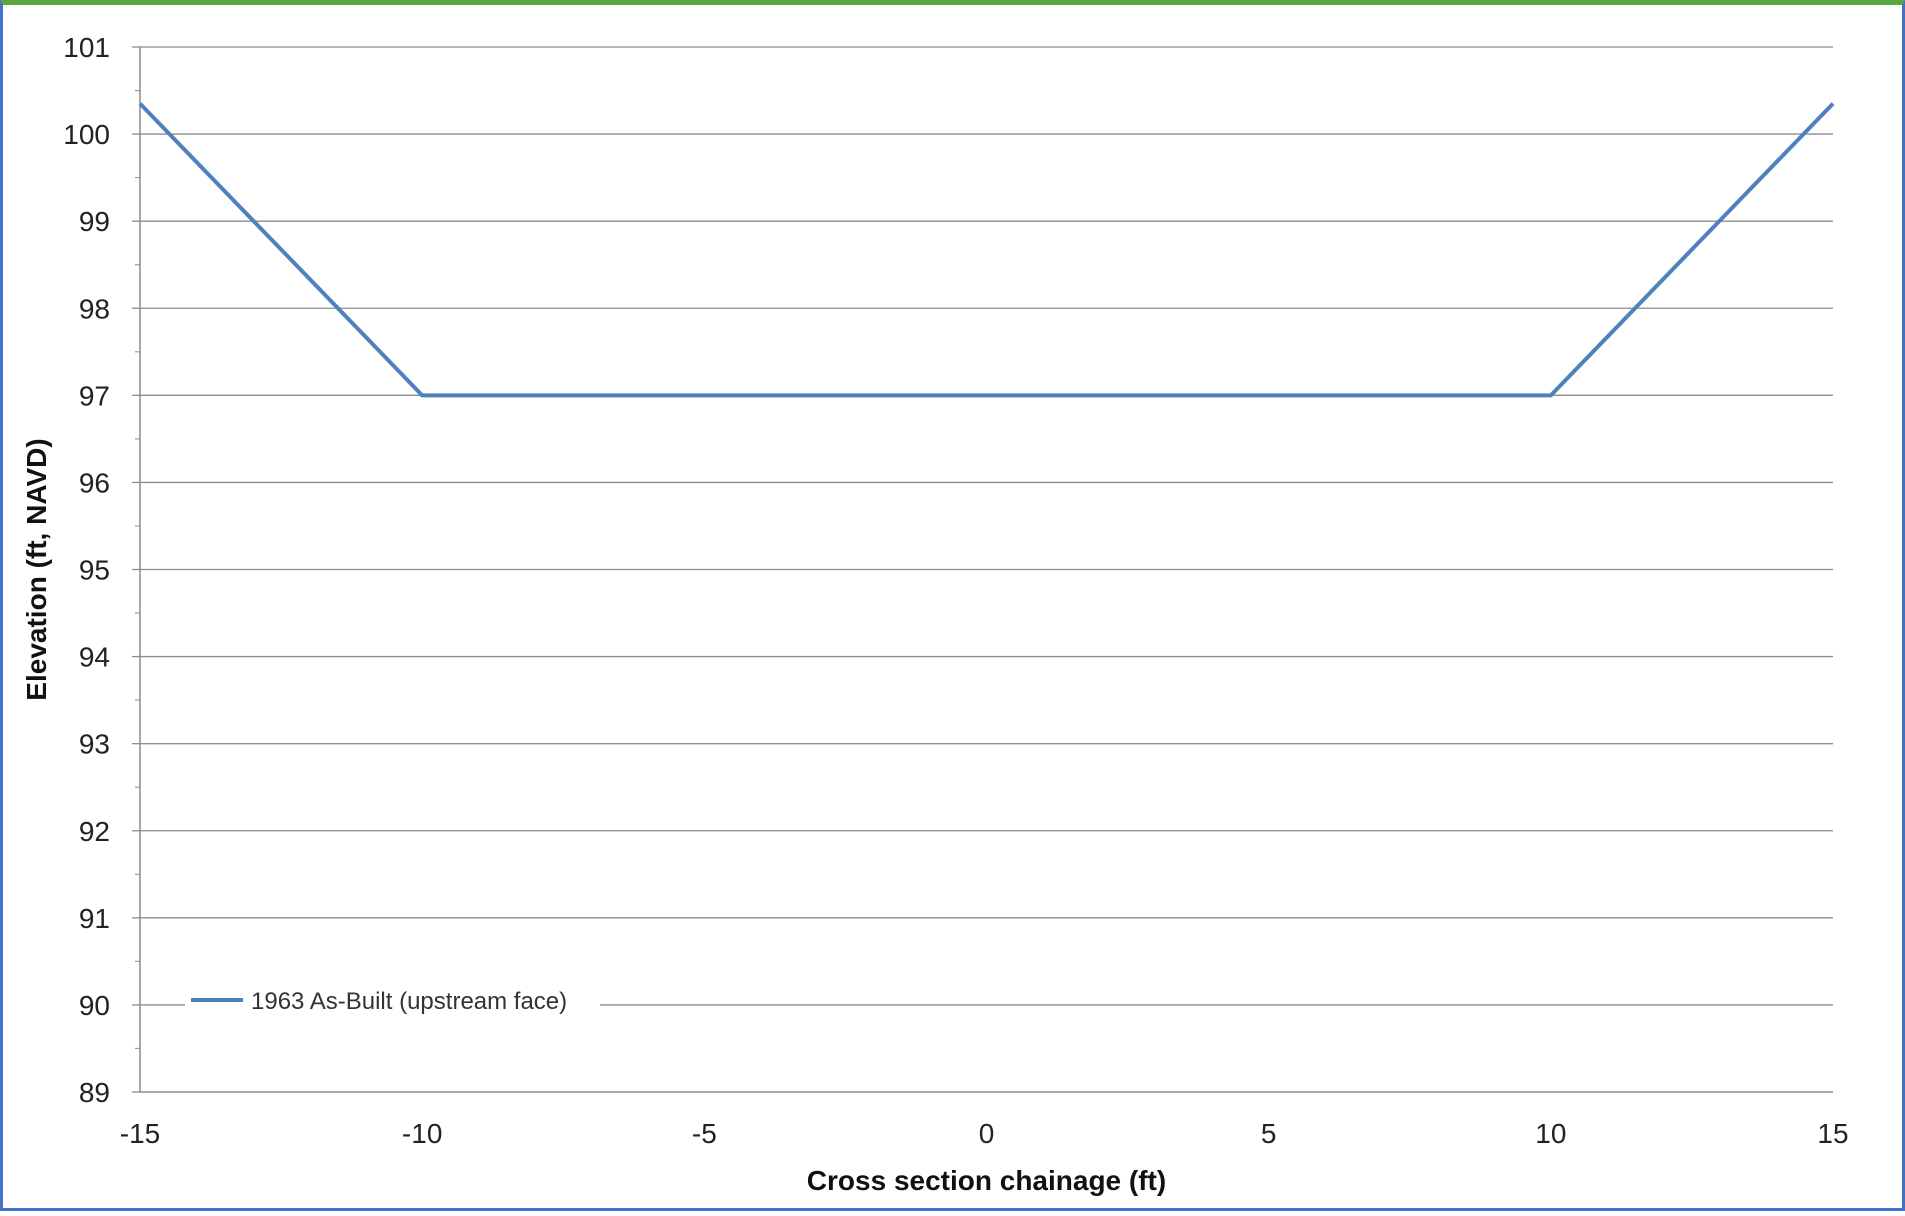  What do you see at coordinates (1832, 1133) in the screenshot?
I see `x-tick-label: 15` at bounding box center [1832, 1133].